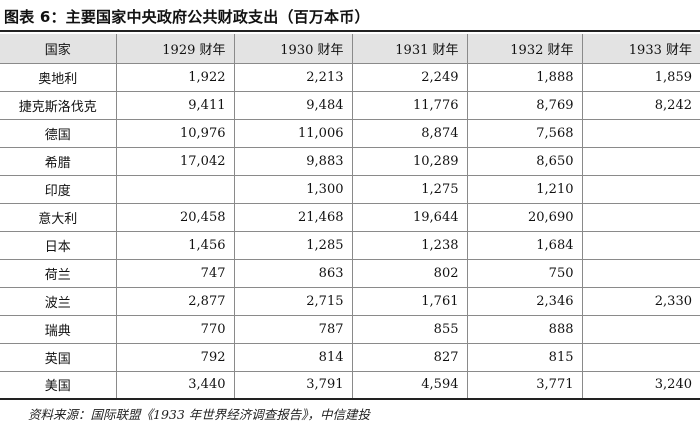  What do you see at coordinates (175, 245) in the screenshot?
I see `value-cell: 1,456` at bounding box center [175, 245].